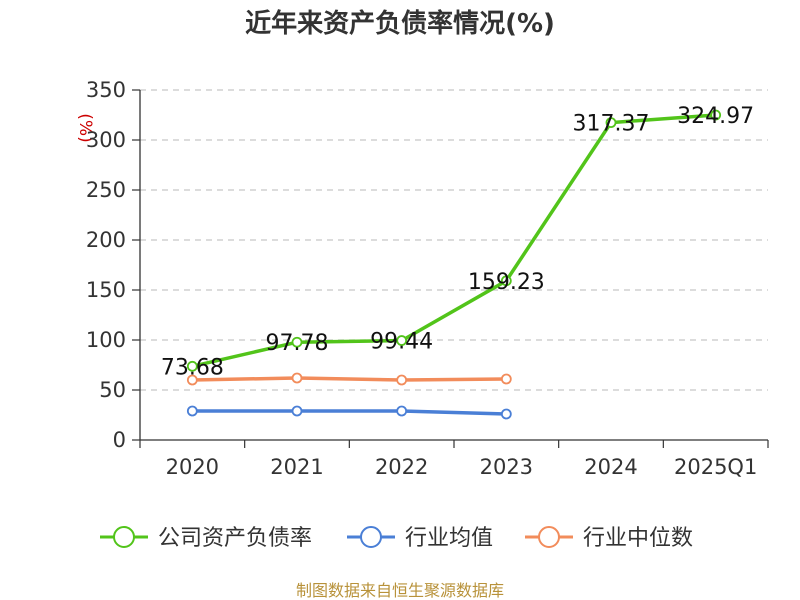 This screenshot has width=800, height=600. I want to click on legend-label-0: 公司资产负债率, so click(235, 538).